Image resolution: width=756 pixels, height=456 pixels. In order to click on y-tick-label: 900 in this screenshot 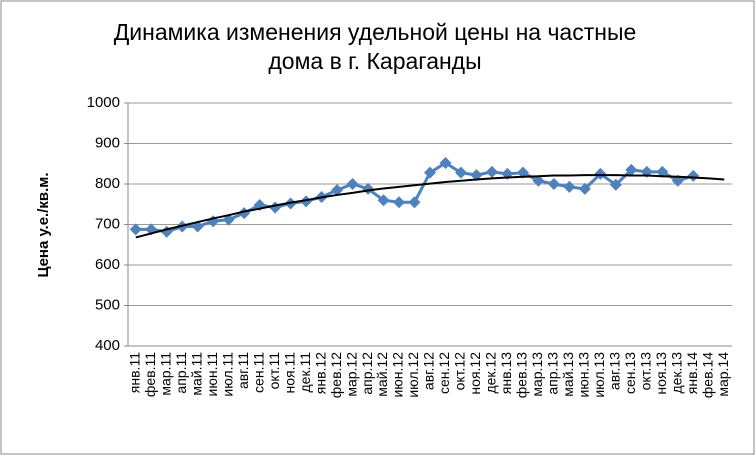, I will do `click(107, 142)`.